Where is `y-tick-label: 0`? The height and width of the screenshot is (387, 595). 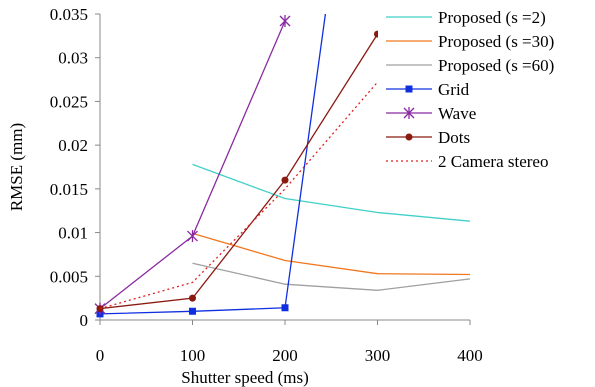
y-tick-label: 0 is located at coordinates (84, 320).